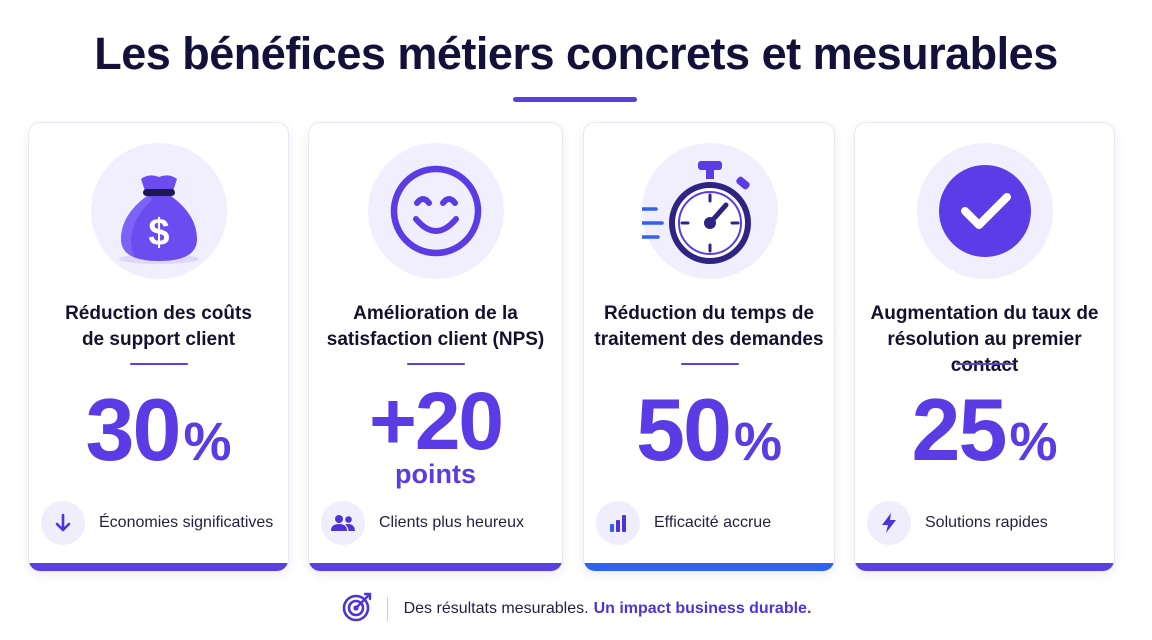 This screenshot has height=640, width=1152. Describe the element at coordinates (618, 523) in the screenshot. I see `bar-chart-icon` at that location.